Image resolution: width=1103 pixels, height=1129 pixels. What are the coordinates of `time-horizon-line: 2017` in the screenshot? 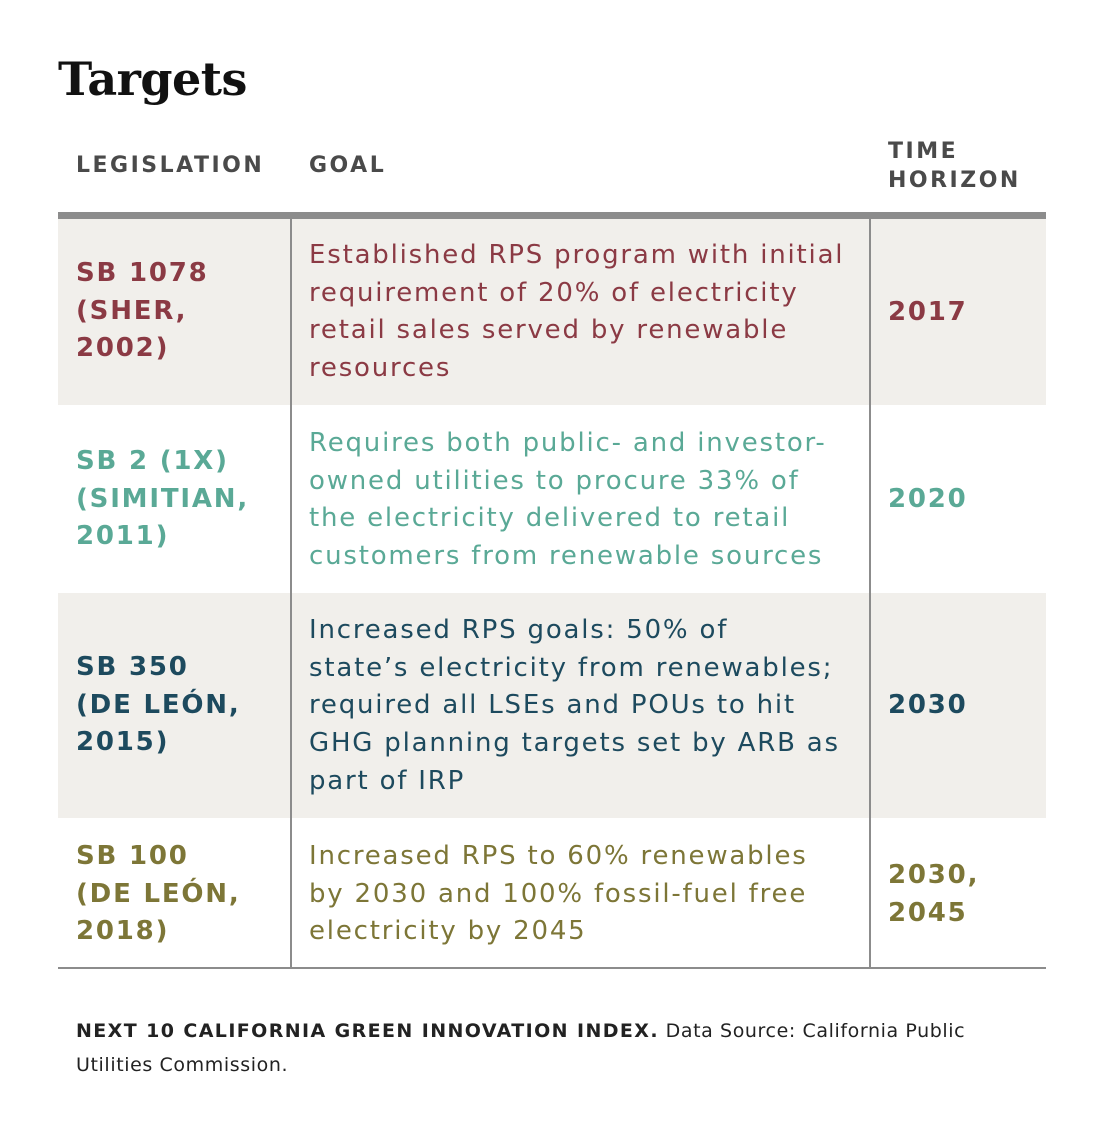 It's located at (928, 312).